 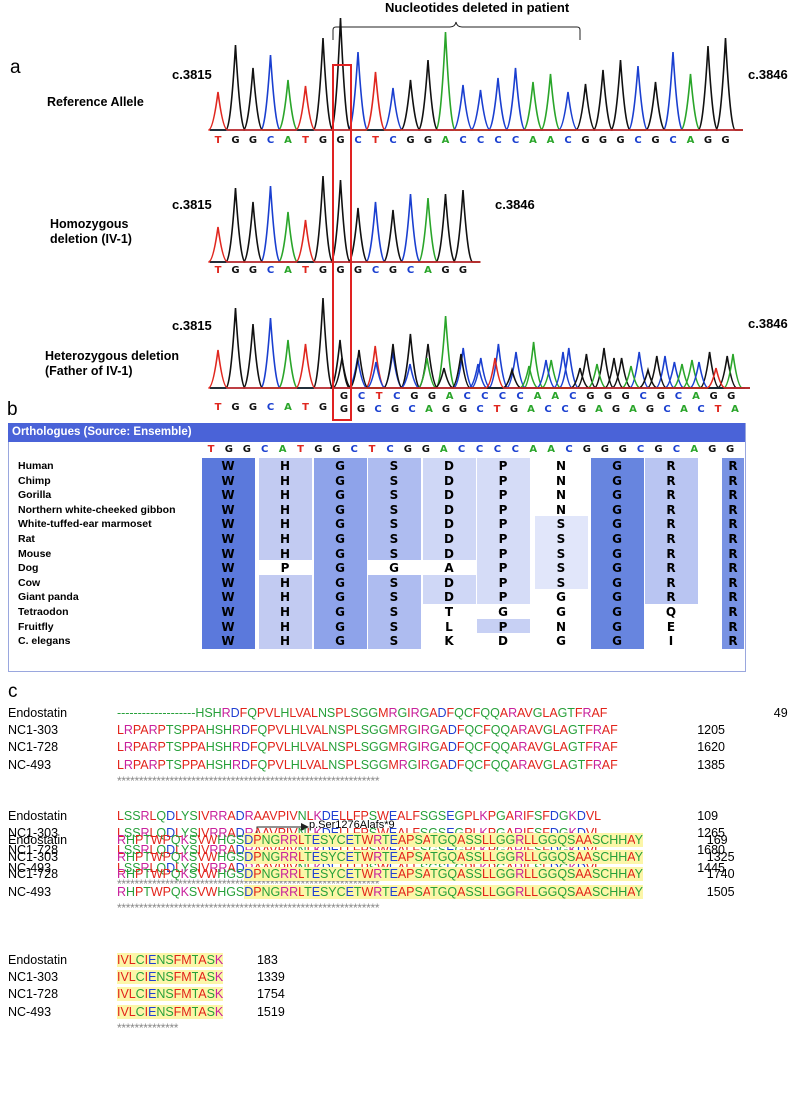 I want to click on species-name: Rat, so click(x=26, y=539).